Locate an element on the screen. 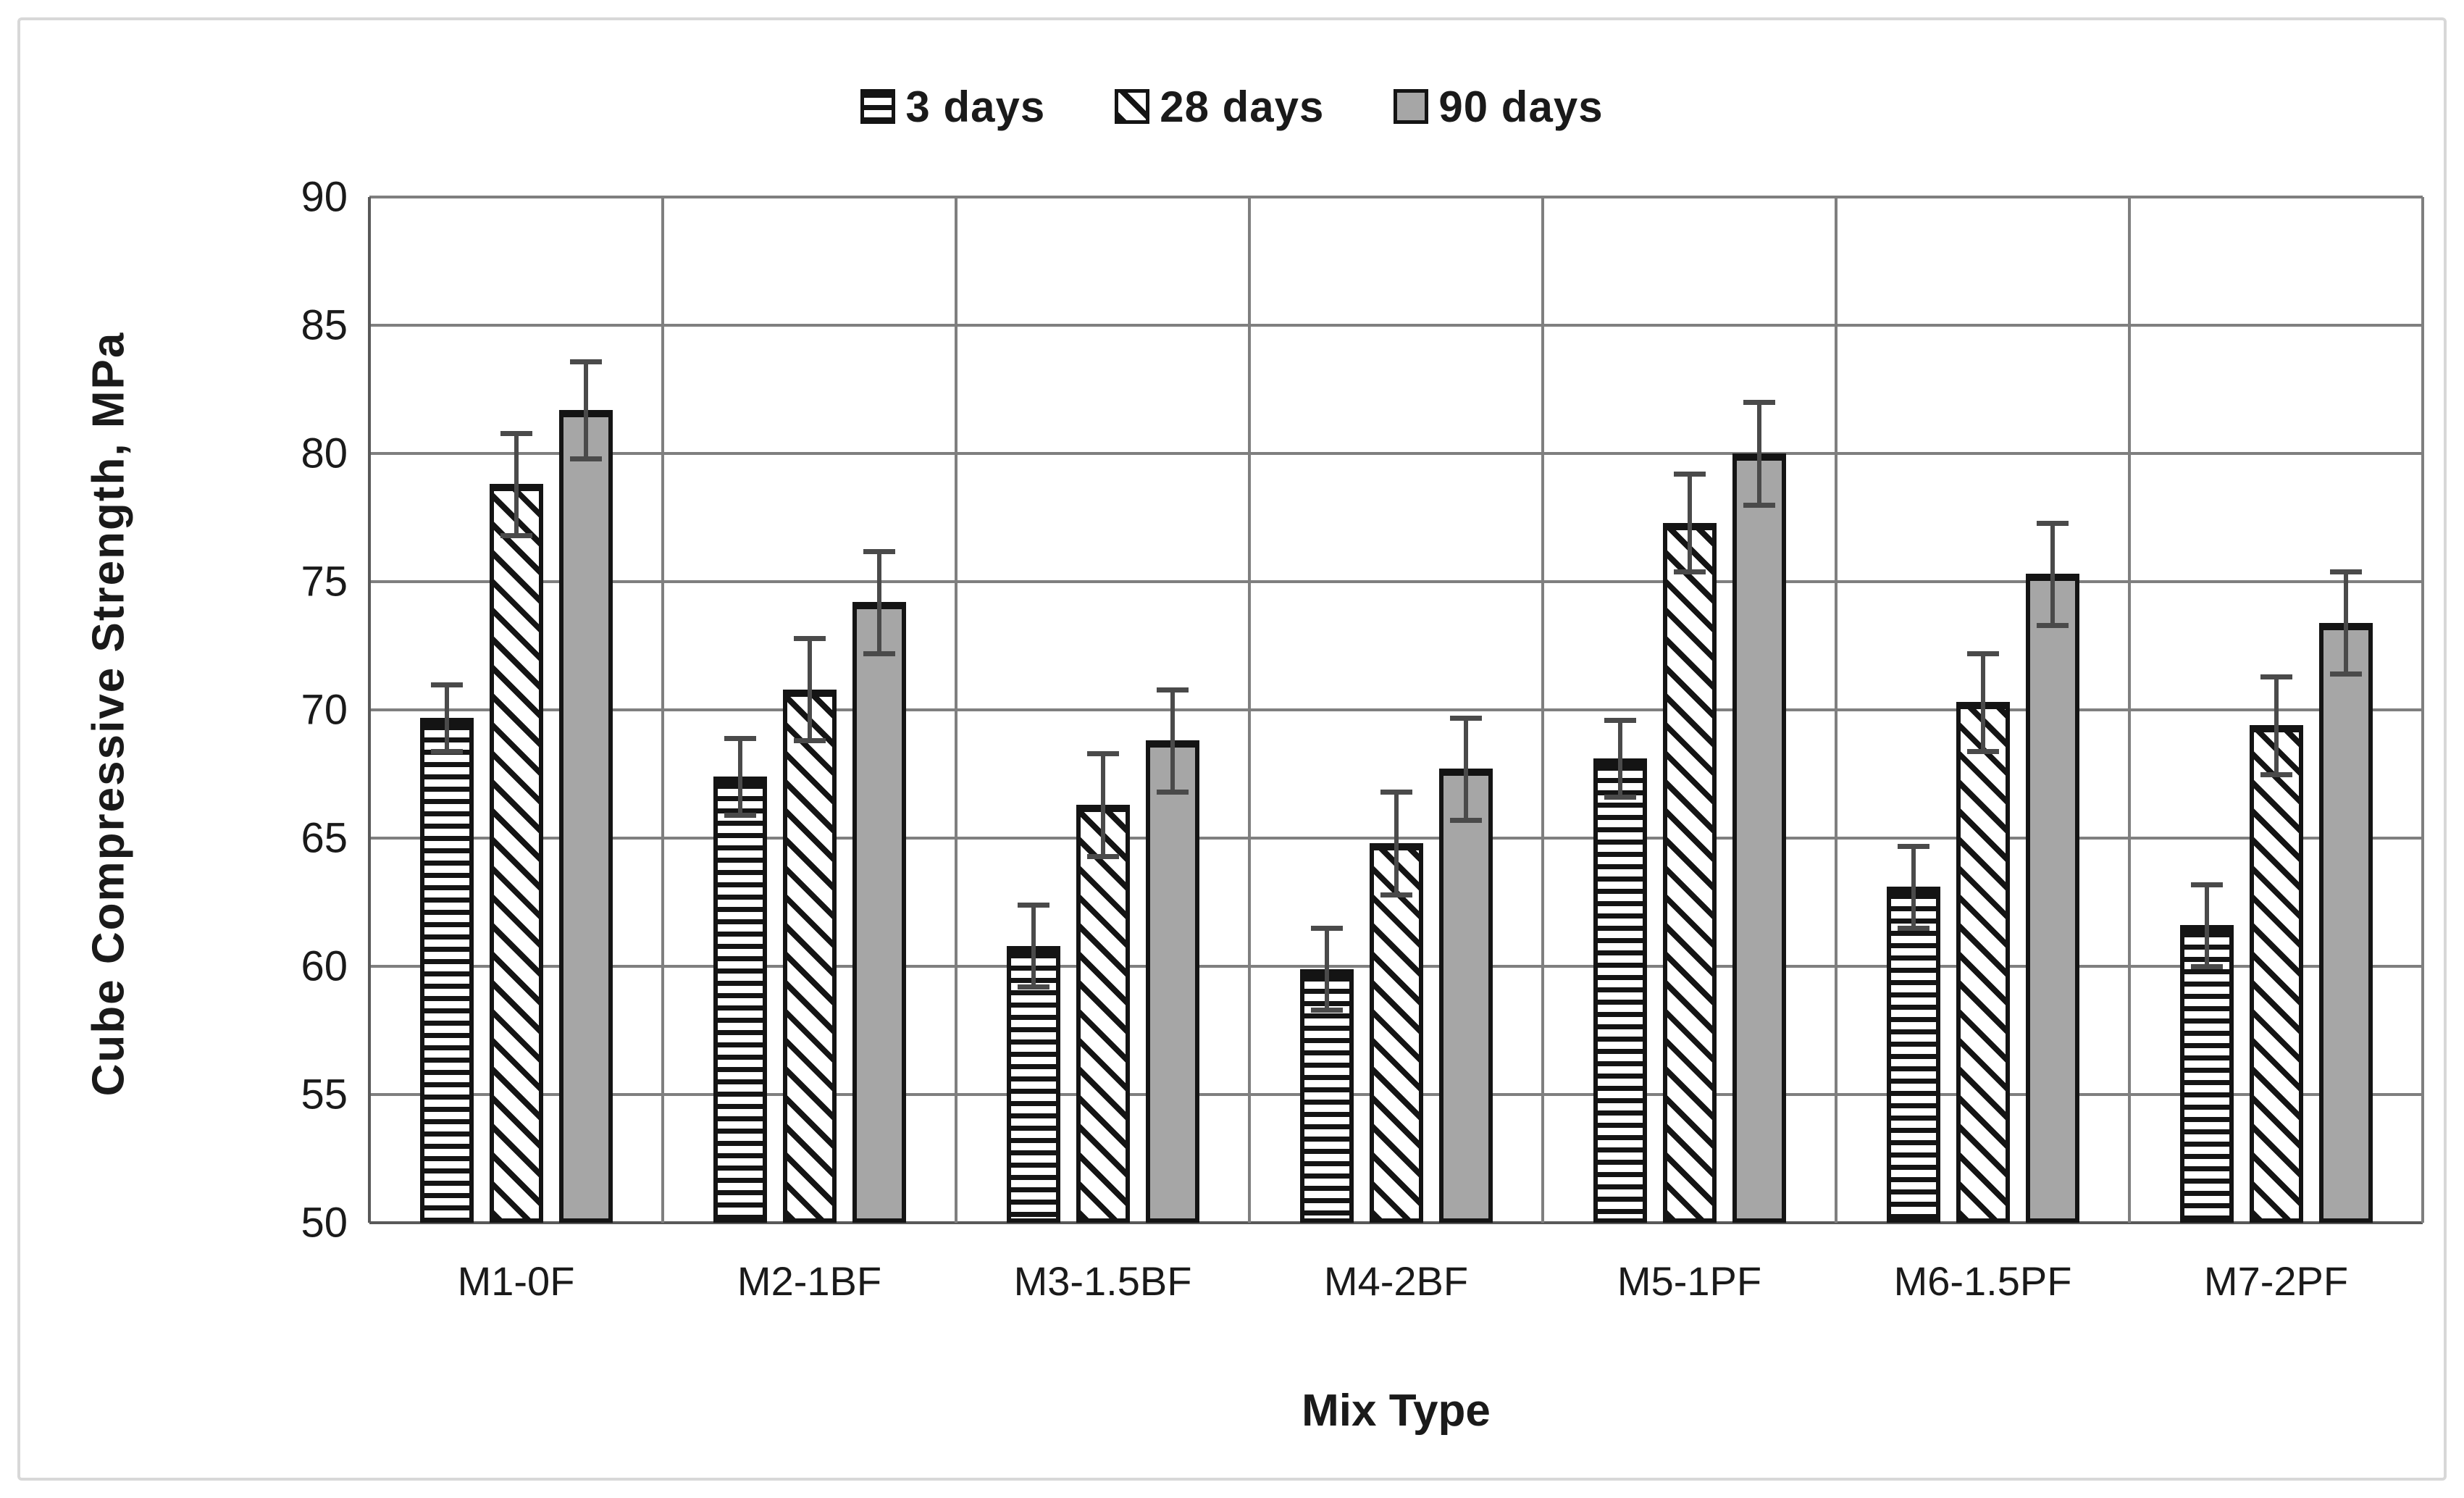 Image resolution: width=2464 pixels, height=1498 pixels. bar-28-days-M3-1.5BF is located at coordinates (1103, 1013).